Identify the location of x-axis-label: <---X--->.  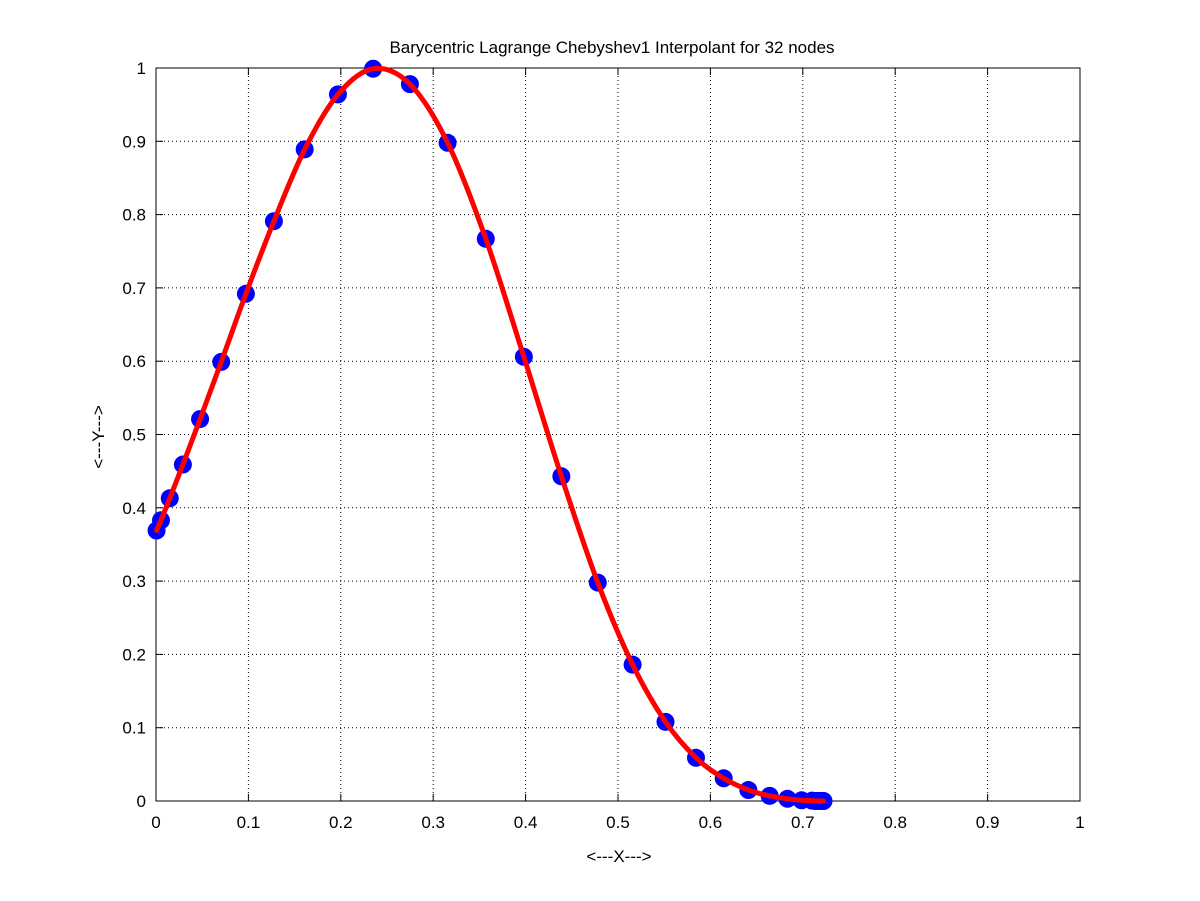
(618, 856).